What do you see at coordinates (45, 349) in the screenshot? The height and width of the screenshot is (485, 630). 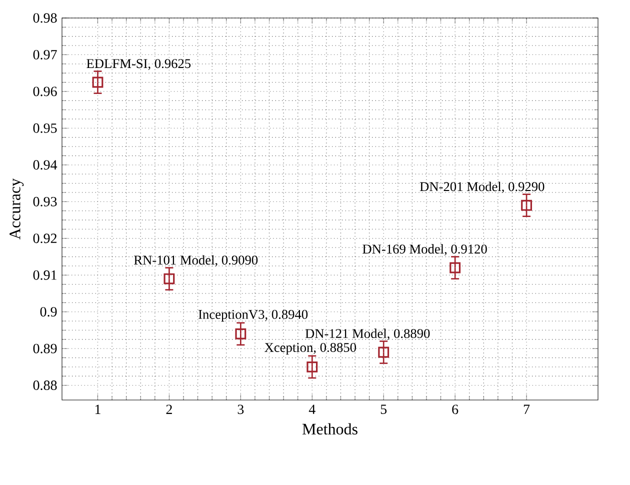 I see `y-tick-label: 0.89` at bounding box center [45, 349].